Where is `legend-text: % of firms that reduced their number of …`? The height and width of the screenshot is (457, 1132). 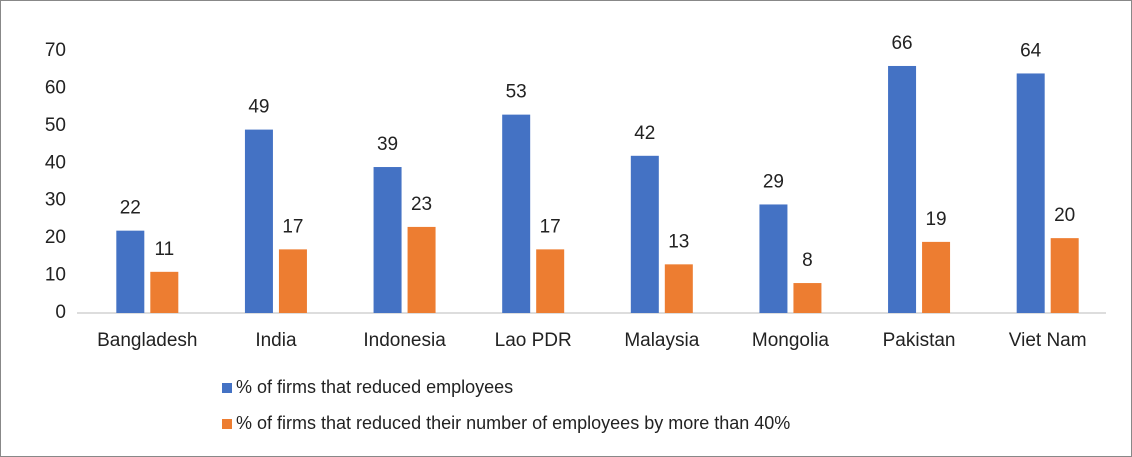
legend-text: % of firms that reduced their number of … is located at coordinates (513, 423).